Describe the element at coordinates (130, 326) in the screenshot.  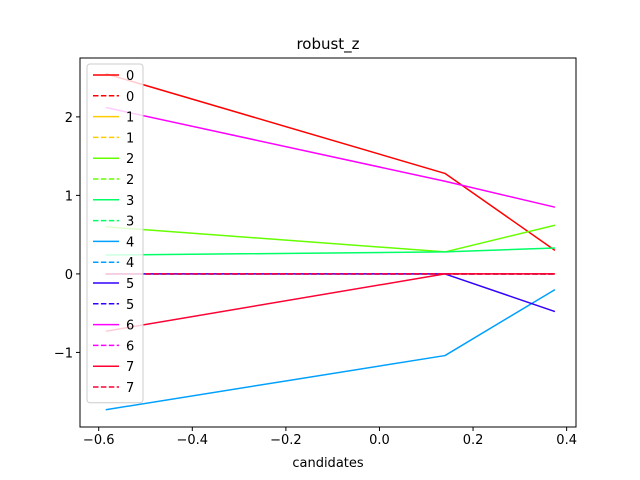
I see `legend-label-12: 6` at that location.